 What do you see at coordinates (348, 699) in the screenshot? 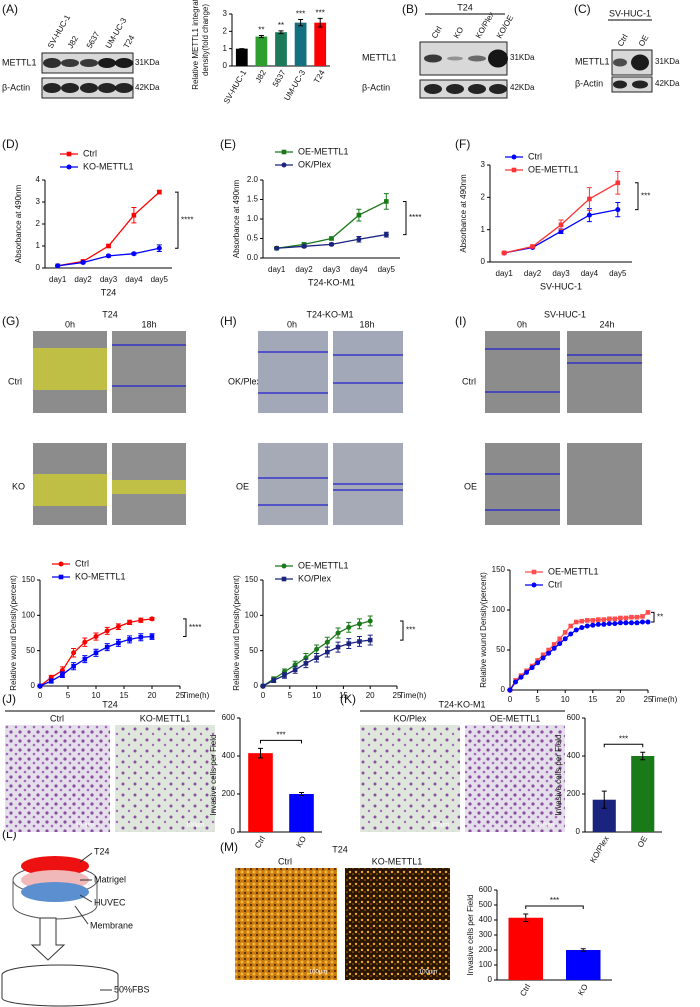
I see `panel-label: (K)` at bounding box center [348, 699].